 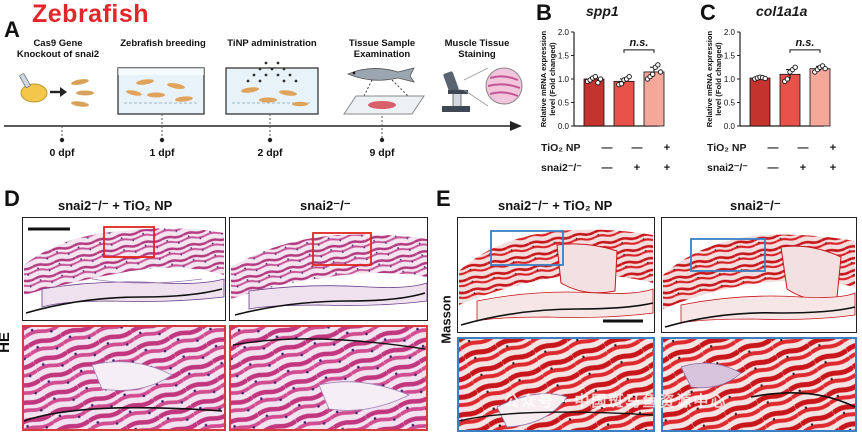 I want to click on spp1-sig-bracket, so click(x=639, y=51).